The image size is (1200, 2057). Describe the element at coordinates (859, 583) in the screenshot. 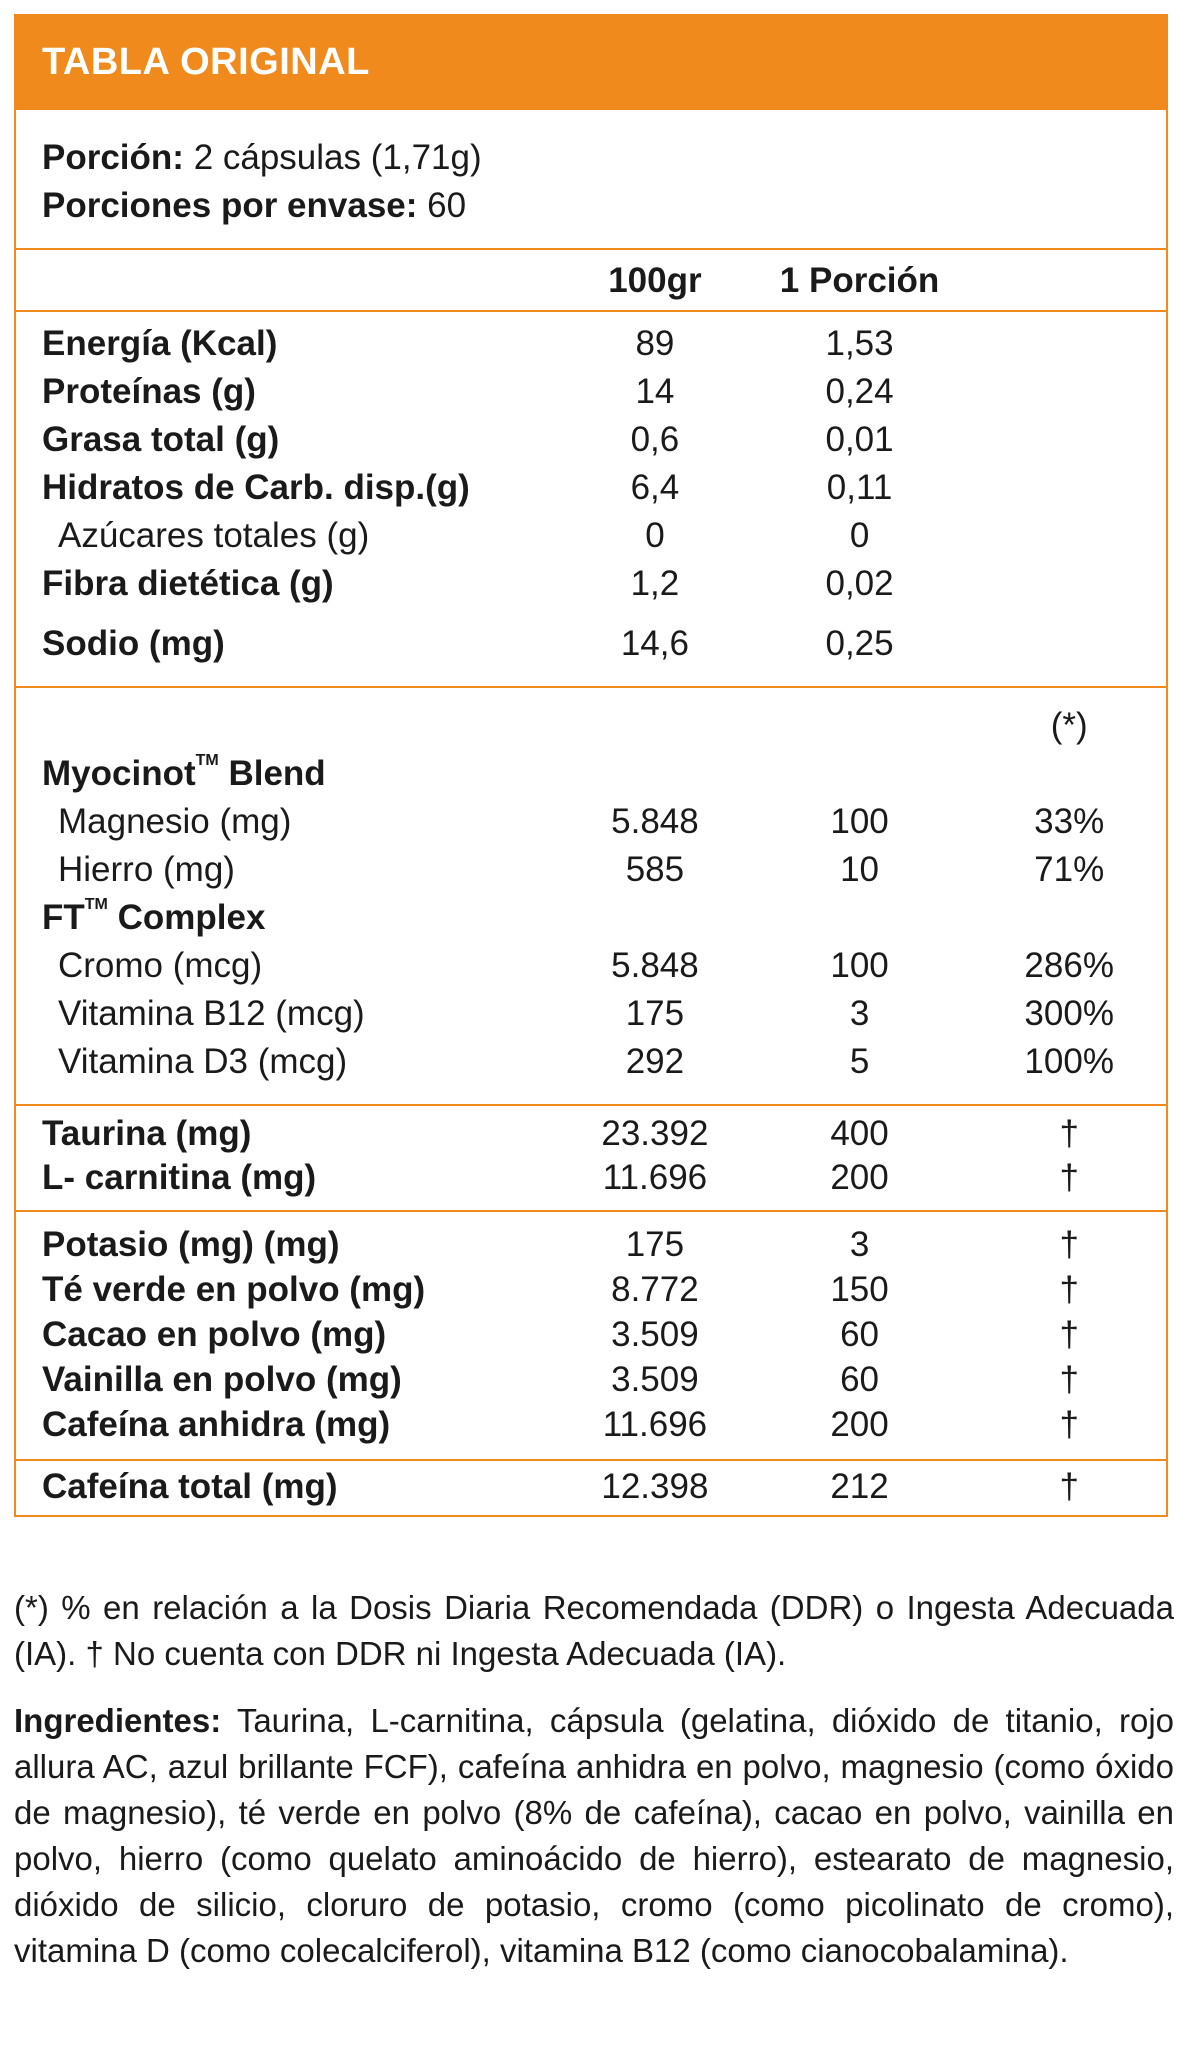

I see `value-portion: 0,02` at that location.